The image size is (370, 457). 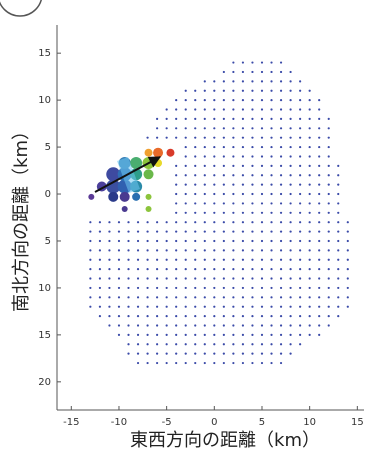 What do you see at coordinates (44, 382) in the screenshot?
I see `y-tick-label: 20` at bounding box center [44, 382].